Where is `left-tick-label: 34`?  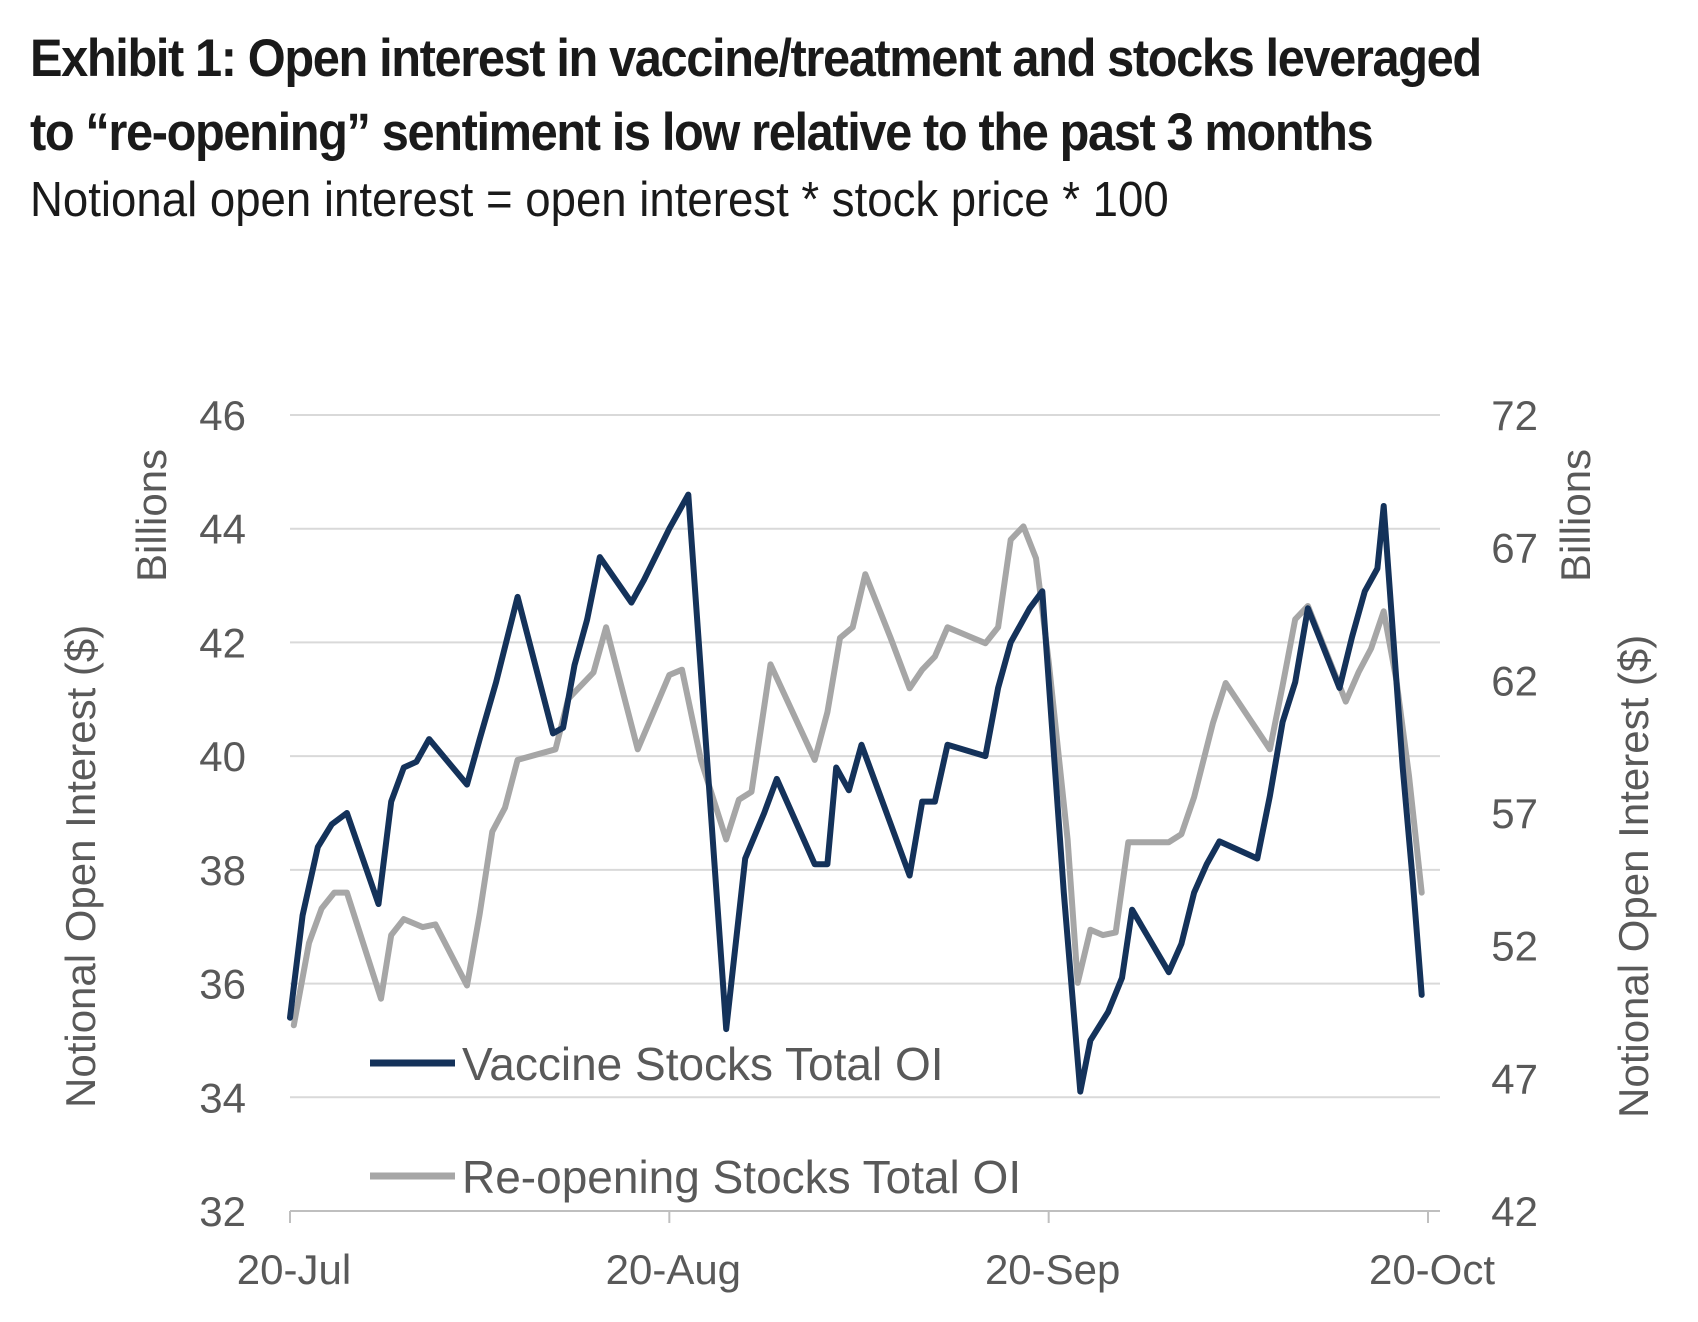 left-tick-label: 34 is located at coordinates (222, 1097).